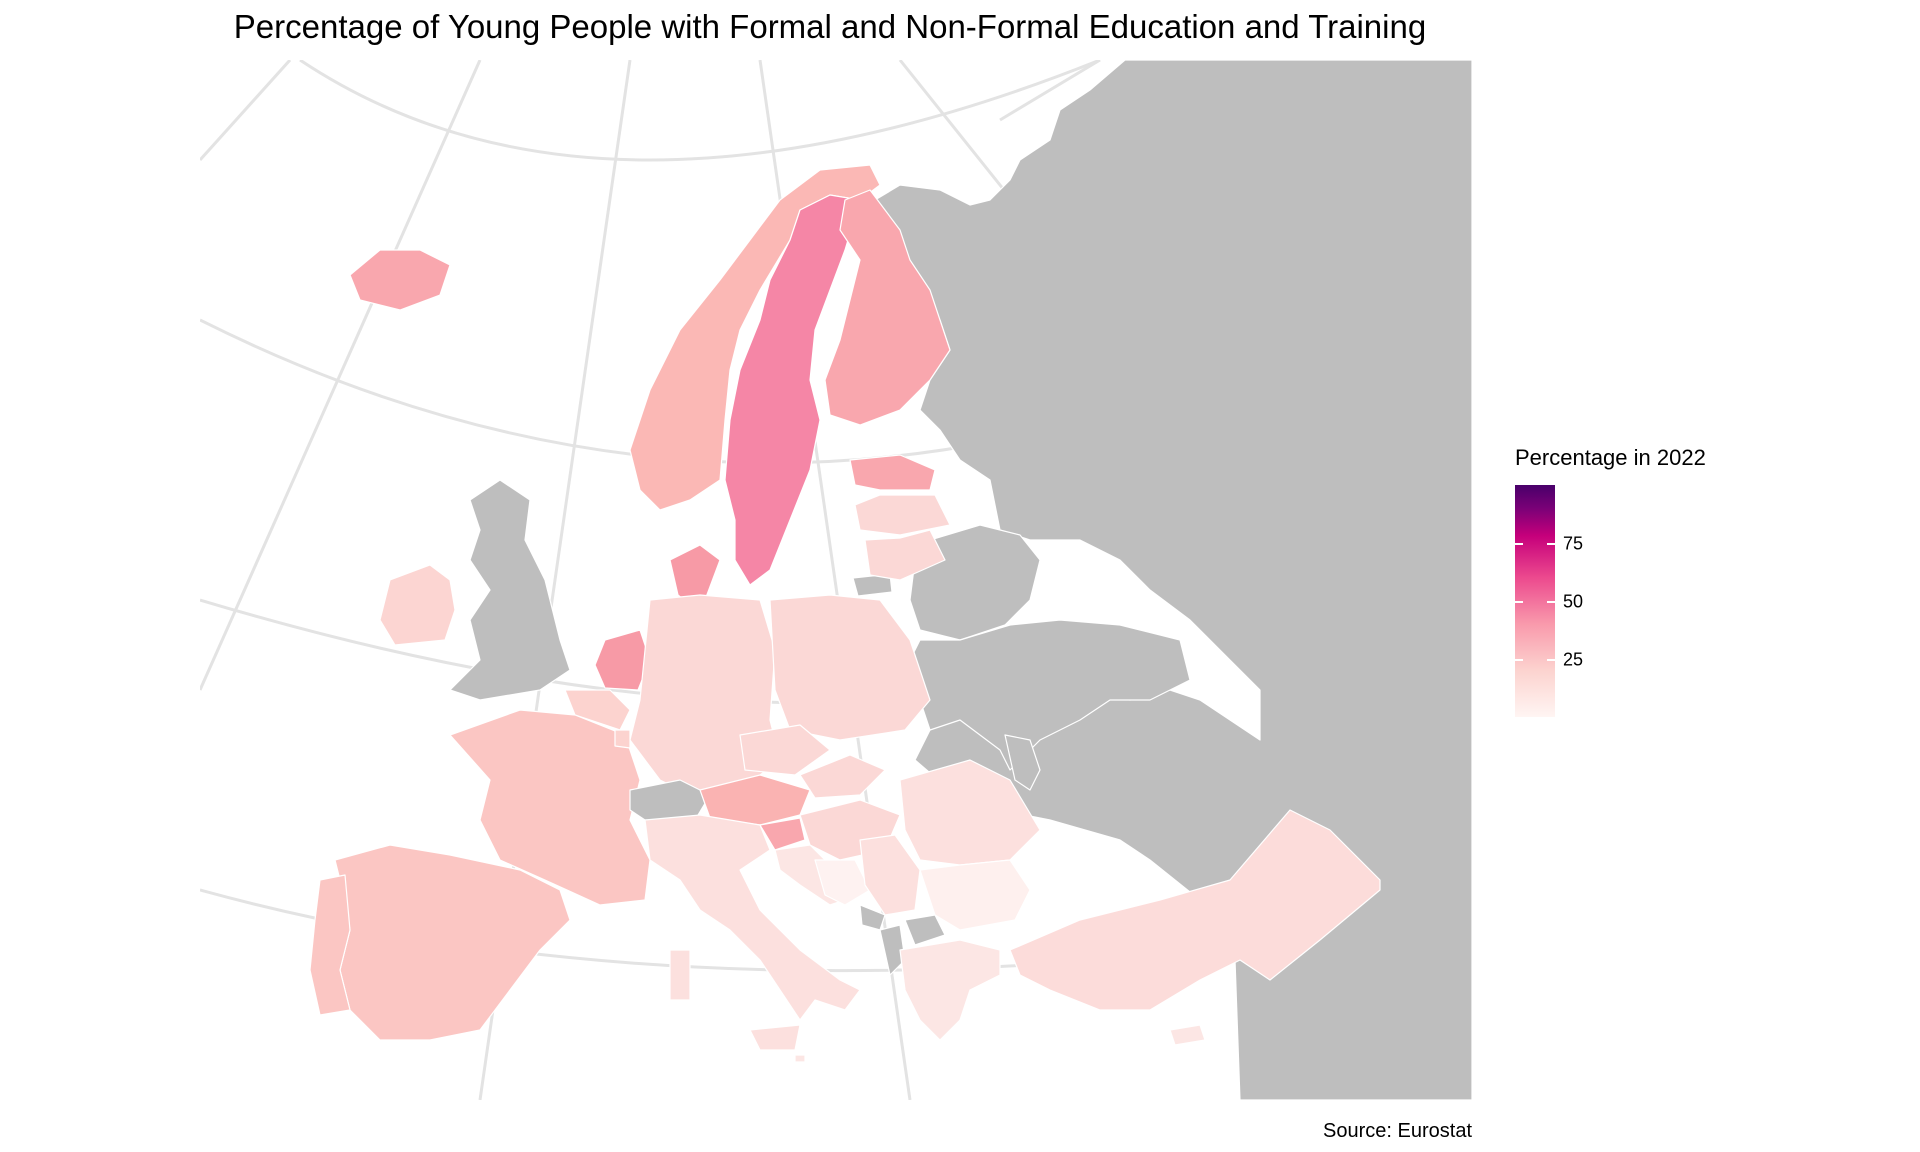 The width and height of the screenshot is (1920, 1152). What do you see at coordinates (782, 834) in the screenshot?
I see `country-slovenia` at bounding box center [782, 834].